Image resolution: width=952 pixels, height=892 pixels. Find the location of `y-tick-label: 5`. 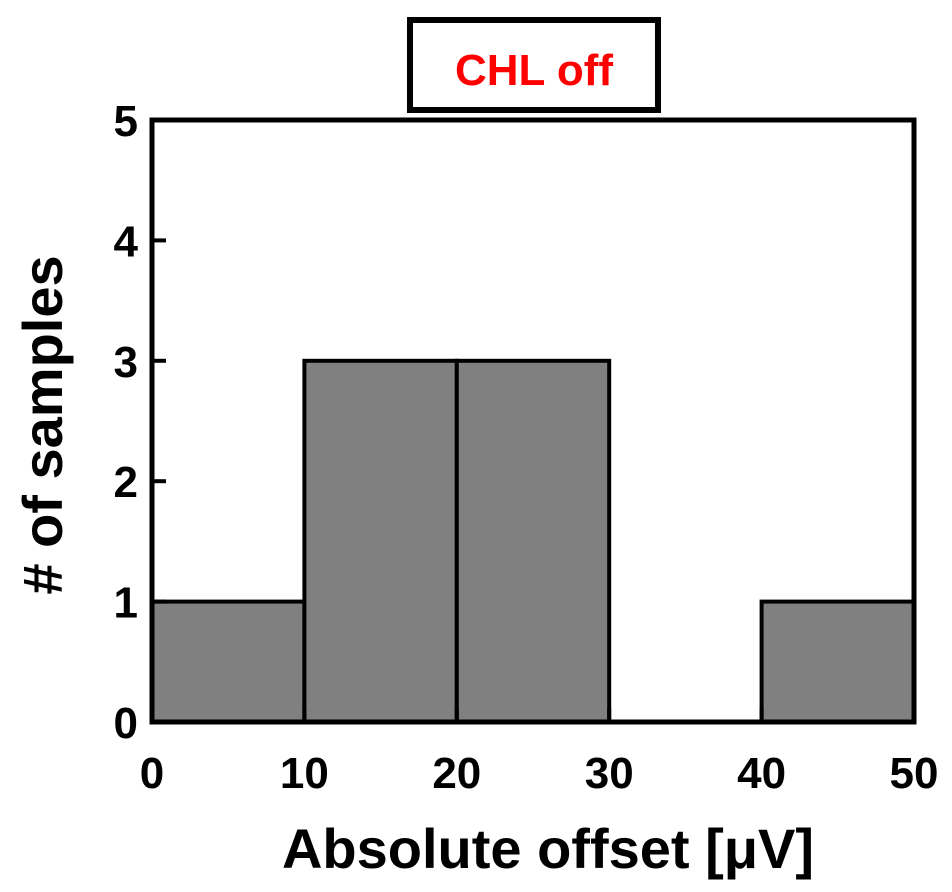

y-tick-label: 5 is located at coordinates (126, 121).